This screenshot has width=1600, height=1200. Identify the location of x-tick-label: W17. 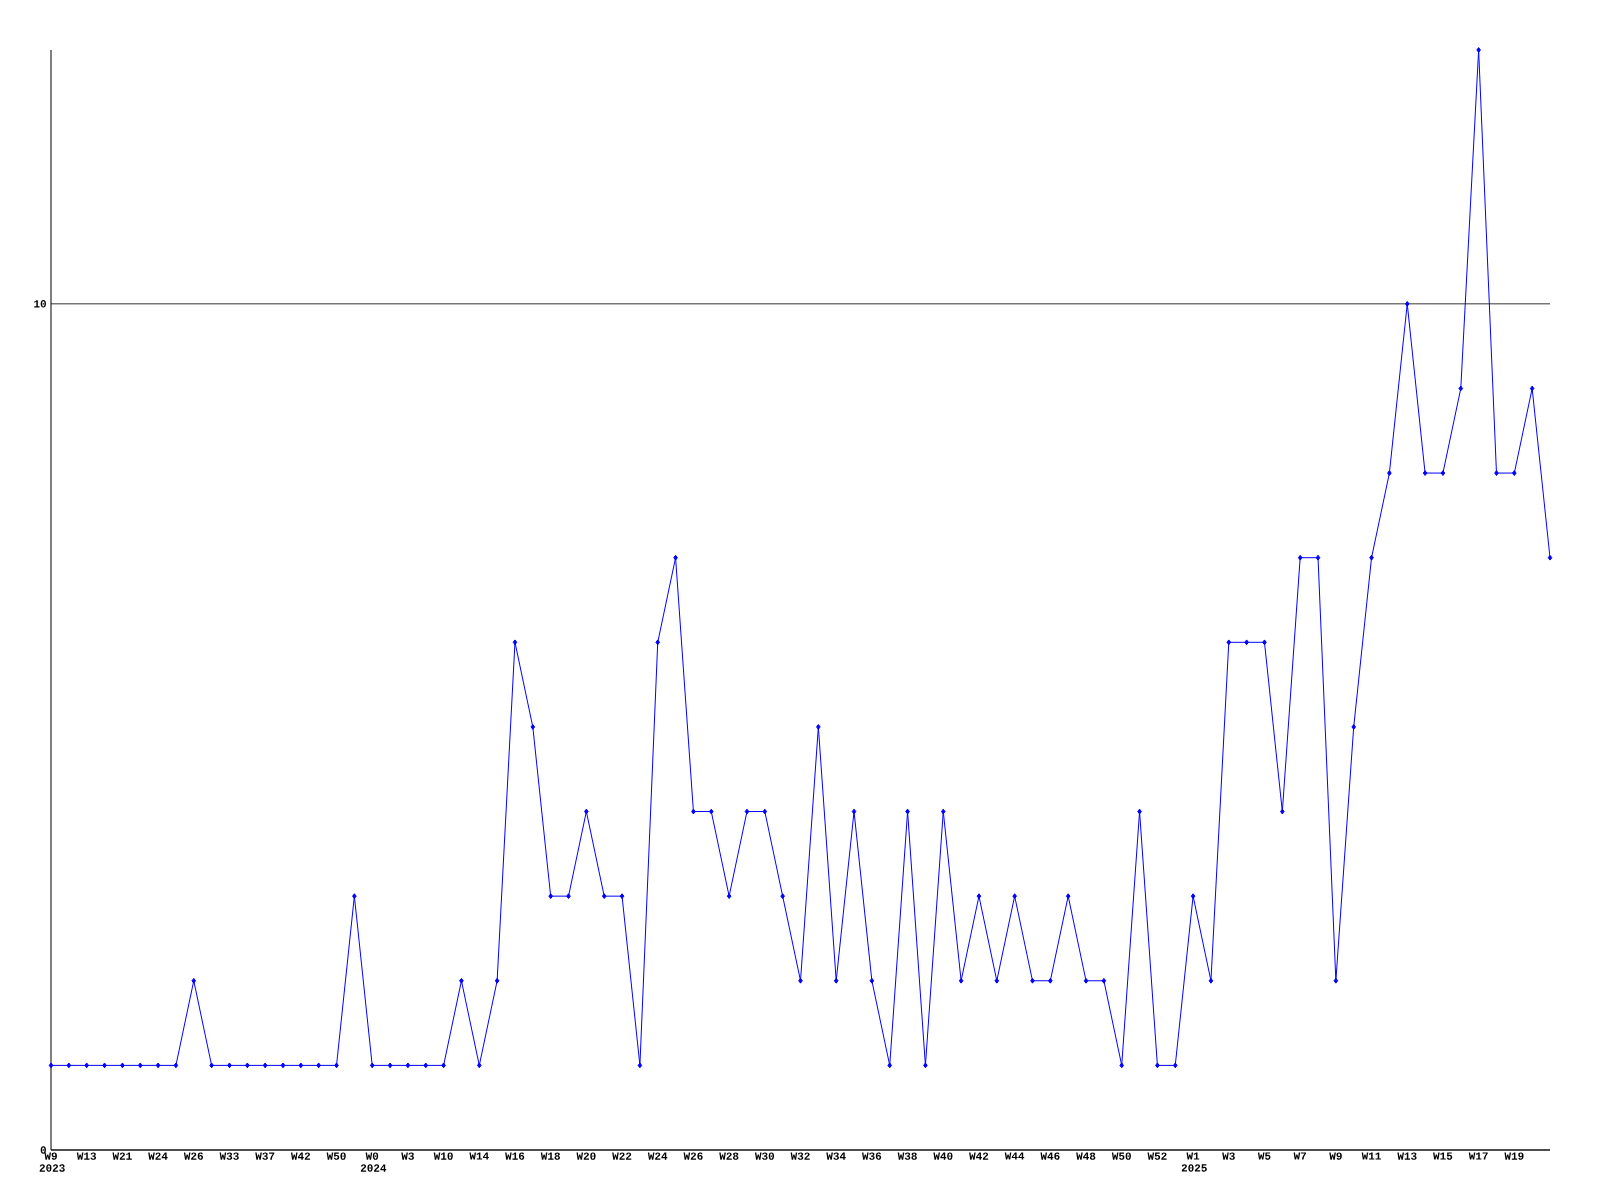
(1478, 1156).